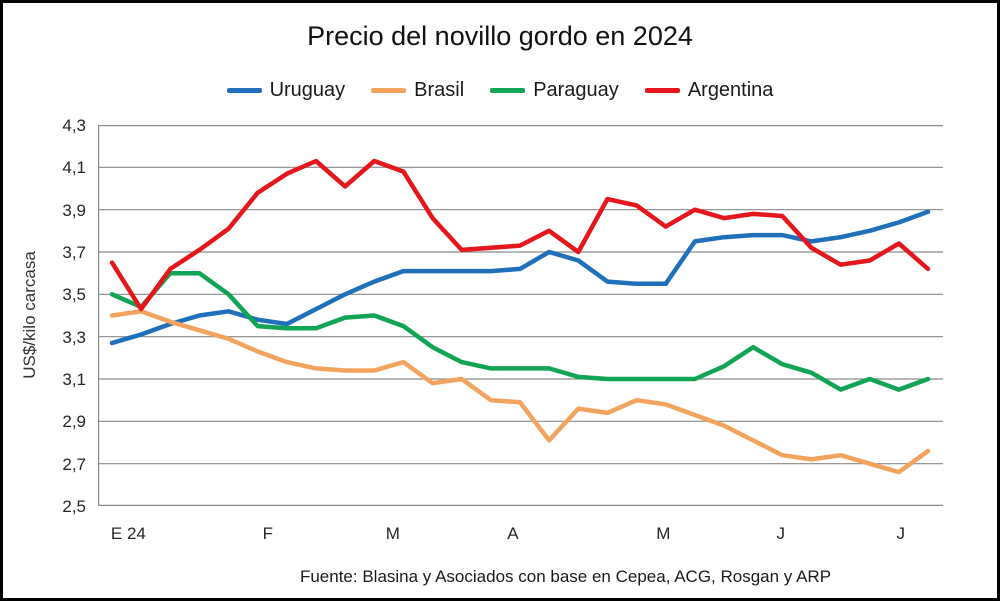 Image resolution: width=1000 pixels, height=601 pixels. I want to click on x-tick-label: A, so click(513, 533).